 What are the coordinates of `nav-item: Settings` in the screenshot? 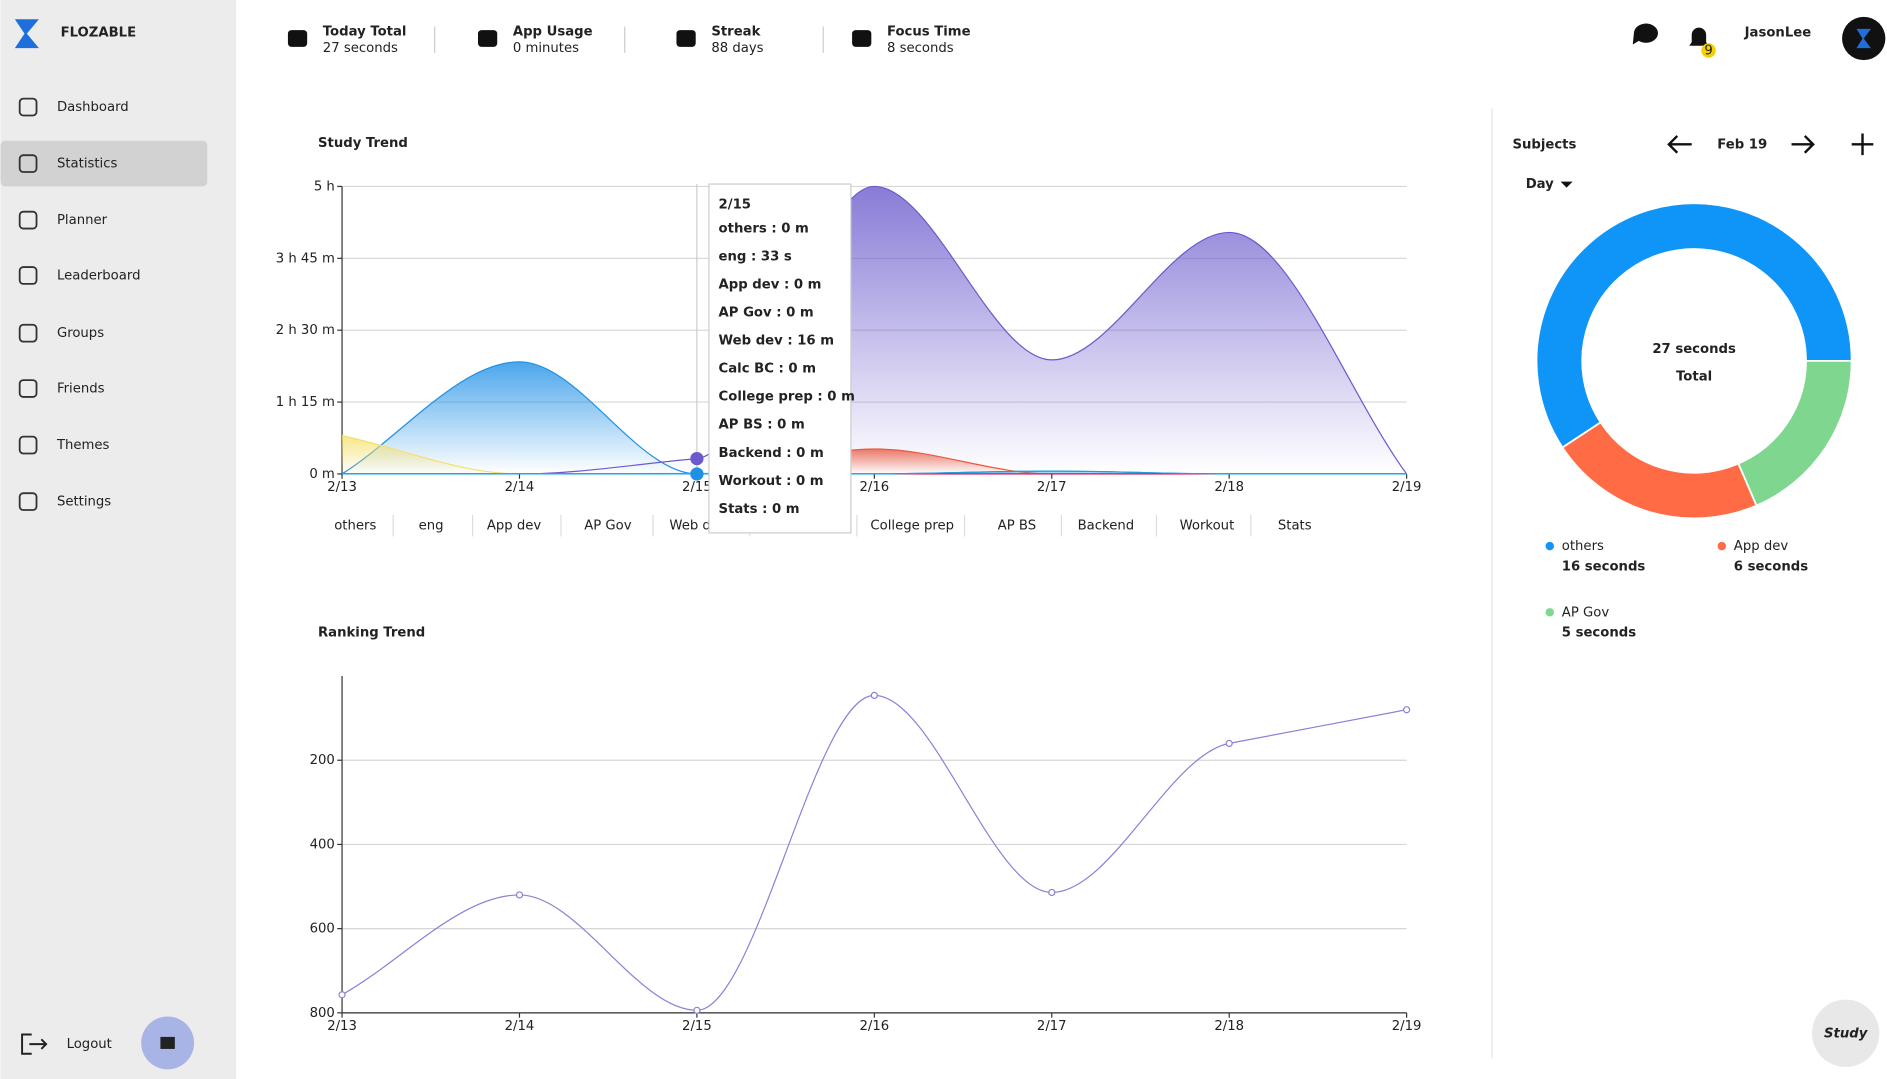 It's located at (84, 502).